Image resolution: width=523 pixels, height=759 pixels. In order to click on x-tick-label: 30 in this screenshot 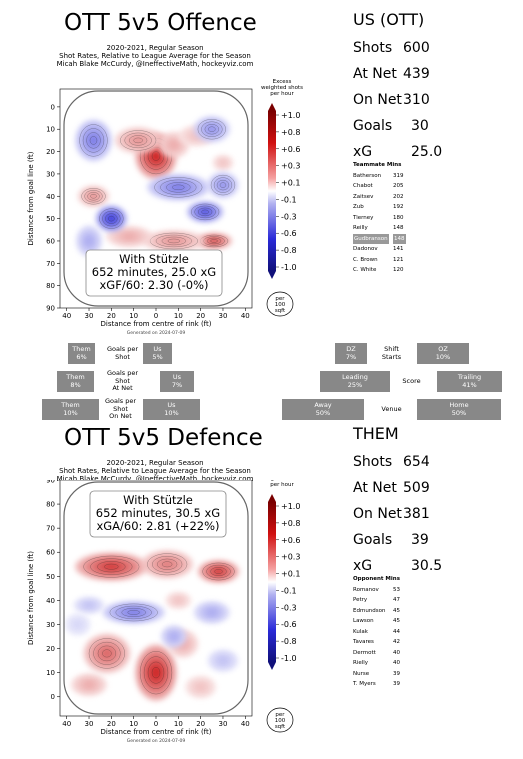, I will do `click(89, 316)`.